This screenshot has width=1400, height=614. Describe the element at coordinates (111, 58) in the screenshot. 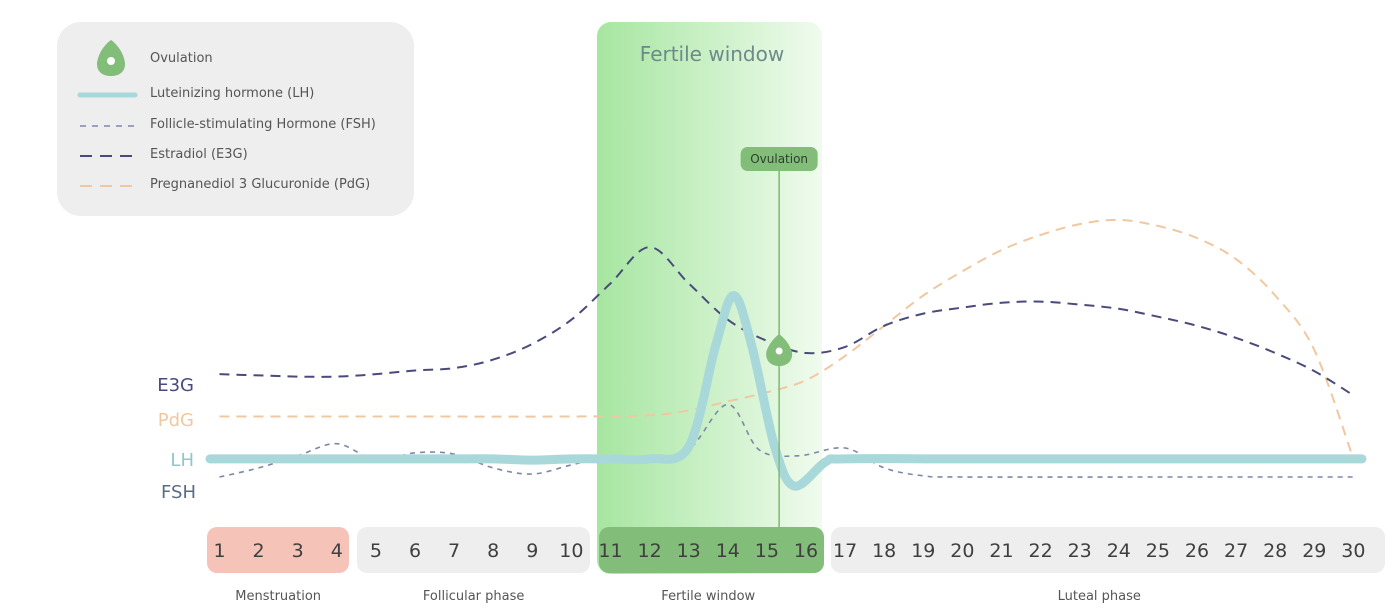

I see `egg-icon` at that location.